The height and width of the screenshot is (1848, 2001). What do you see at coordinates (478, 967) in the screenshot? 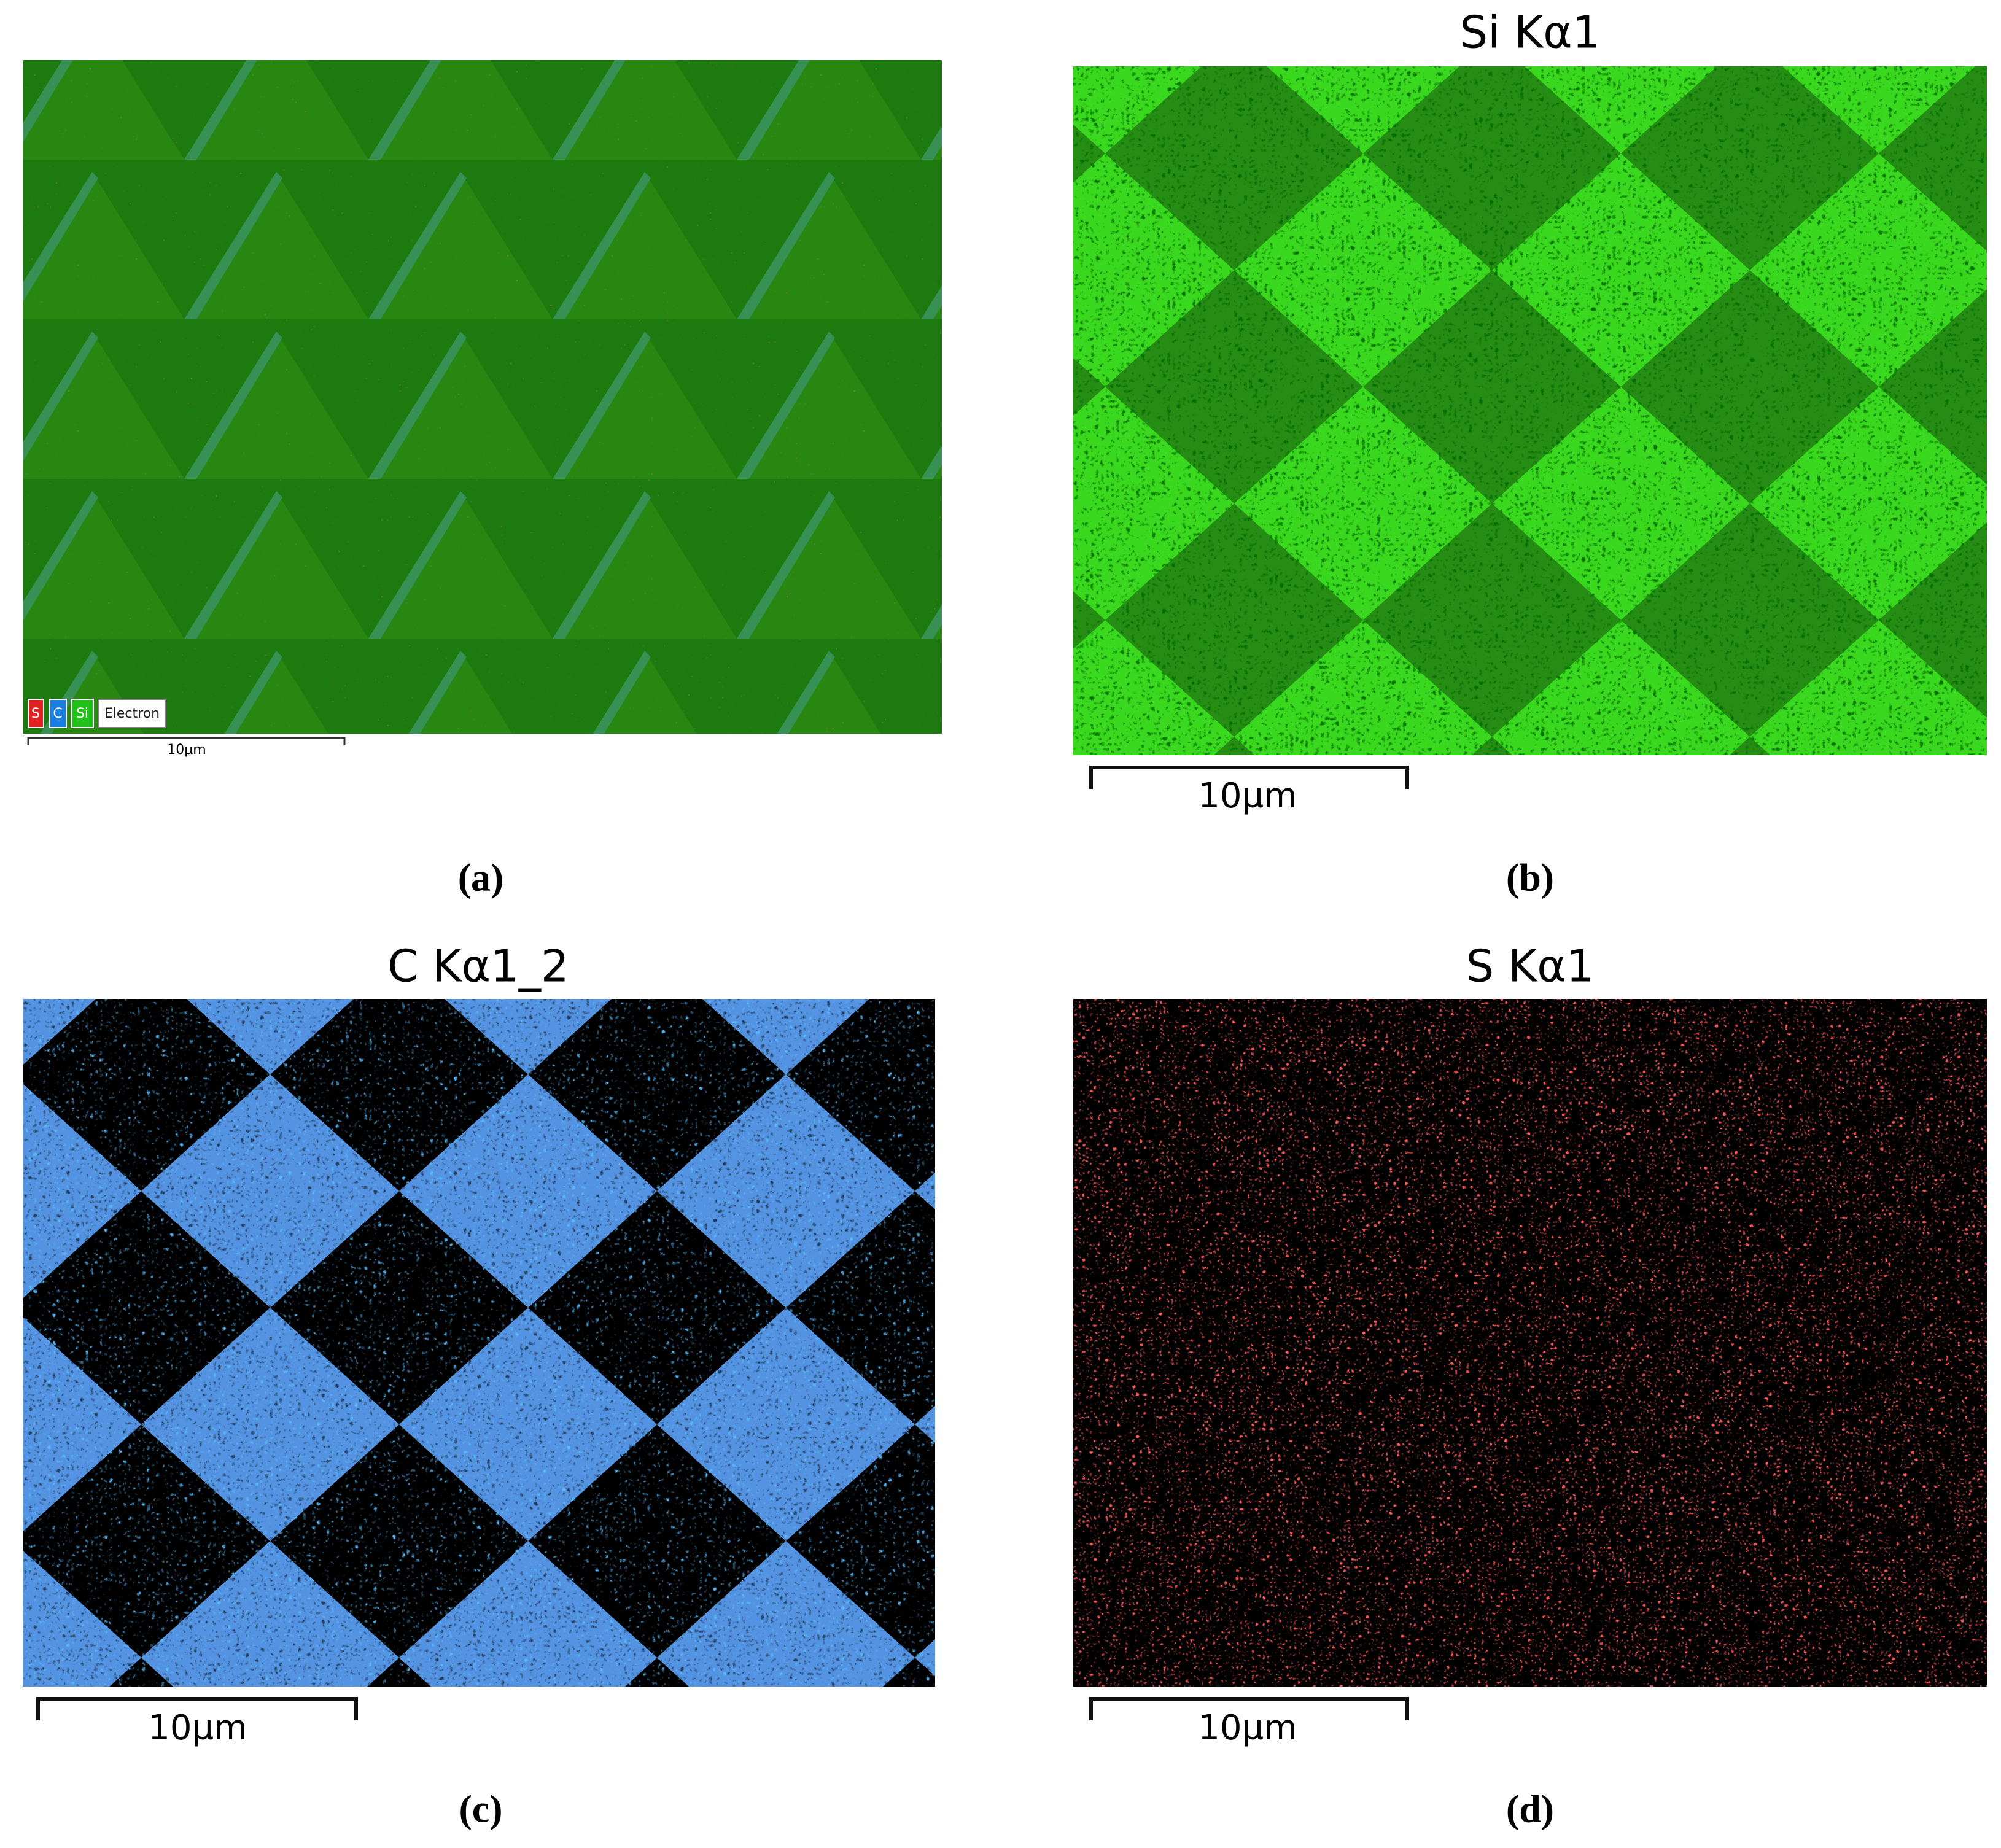
I see `panel-title: C Kα1_2` at bounding box center [478, 967].